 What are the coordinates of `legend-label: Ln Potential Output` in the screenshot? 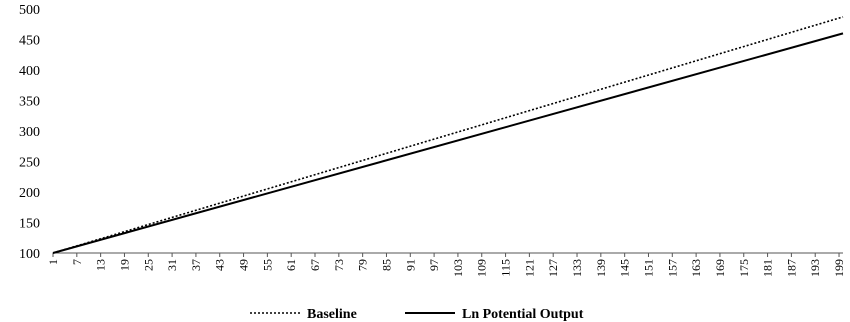 It's located at (523, 314).